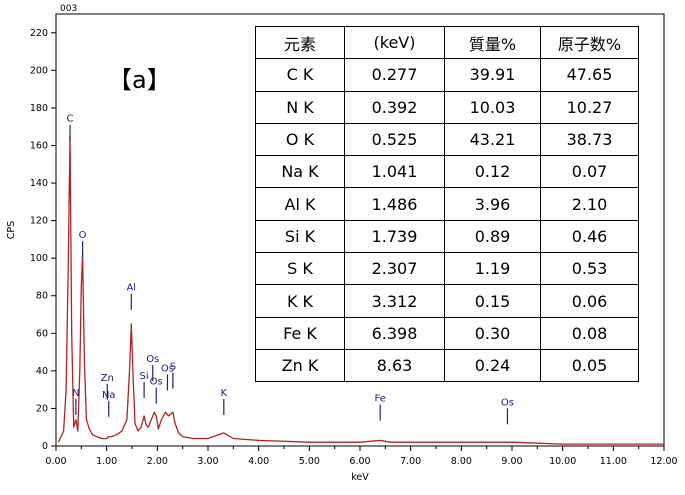 This screenshot has height=495, width=685. I want to click on energy-cell: 8.63, so click(394, 365).